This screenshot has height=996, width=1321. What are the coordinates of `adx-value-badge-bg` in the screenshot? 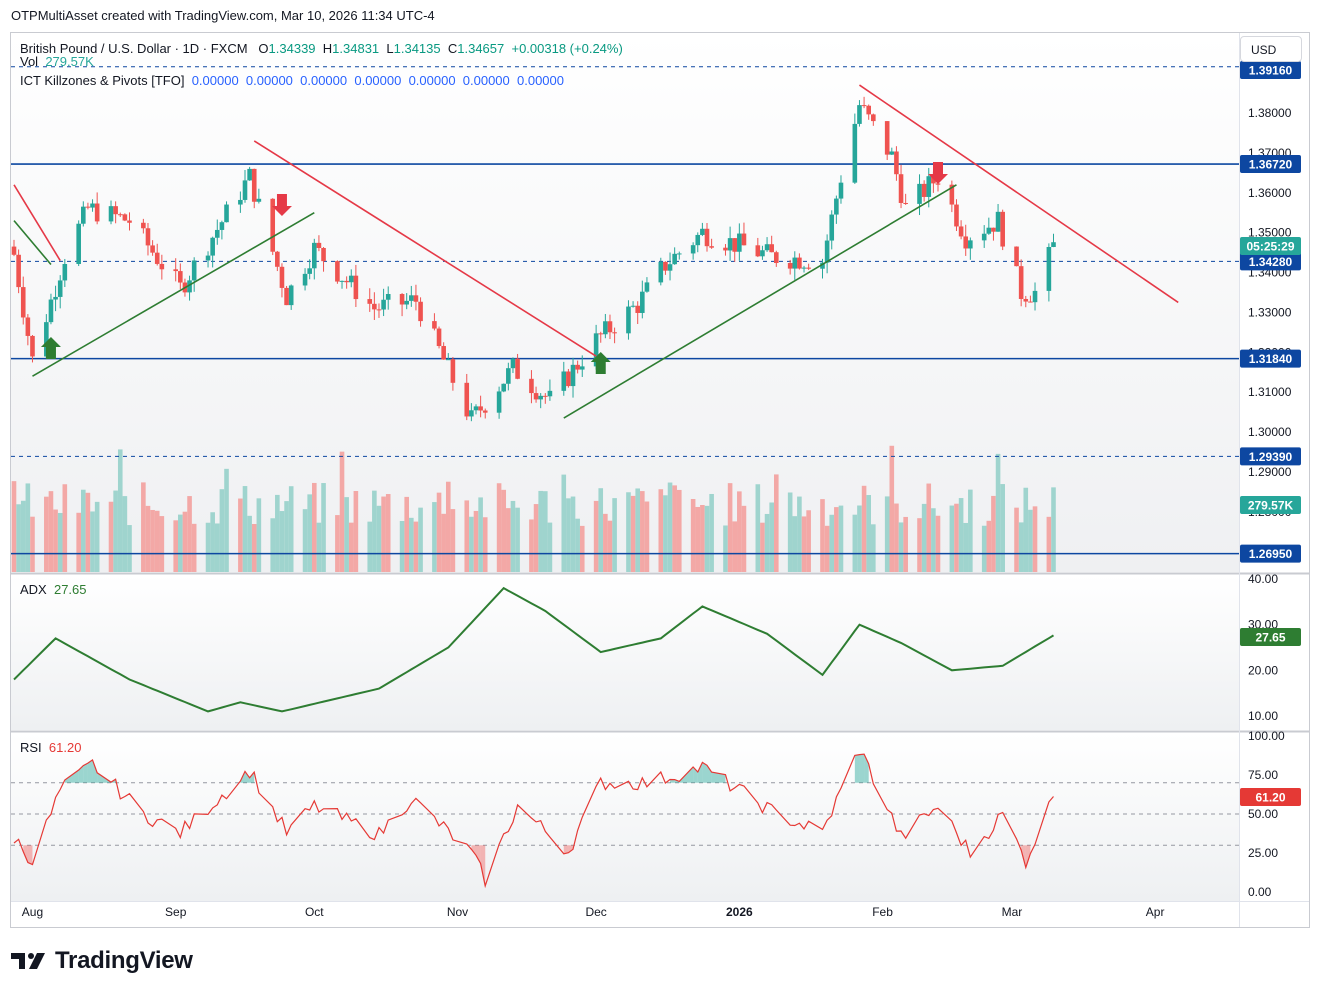 It's located at (1270, 637).